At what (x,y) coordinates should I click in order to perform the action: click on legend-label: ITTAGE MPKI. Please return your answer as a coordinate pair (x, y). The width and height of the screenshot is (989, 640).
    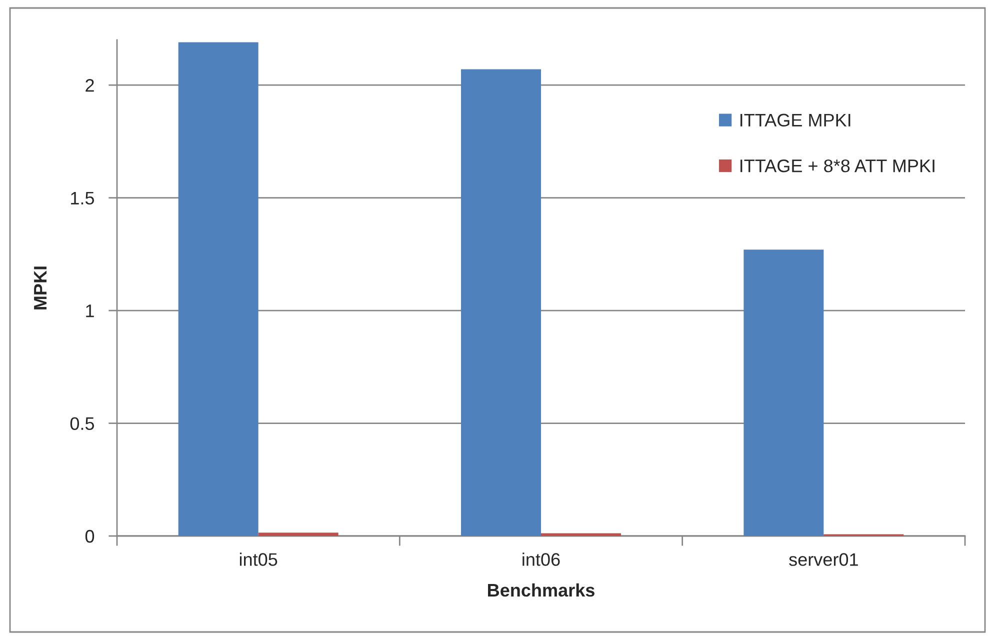
    Looking at the image, I should click on (795, 120).